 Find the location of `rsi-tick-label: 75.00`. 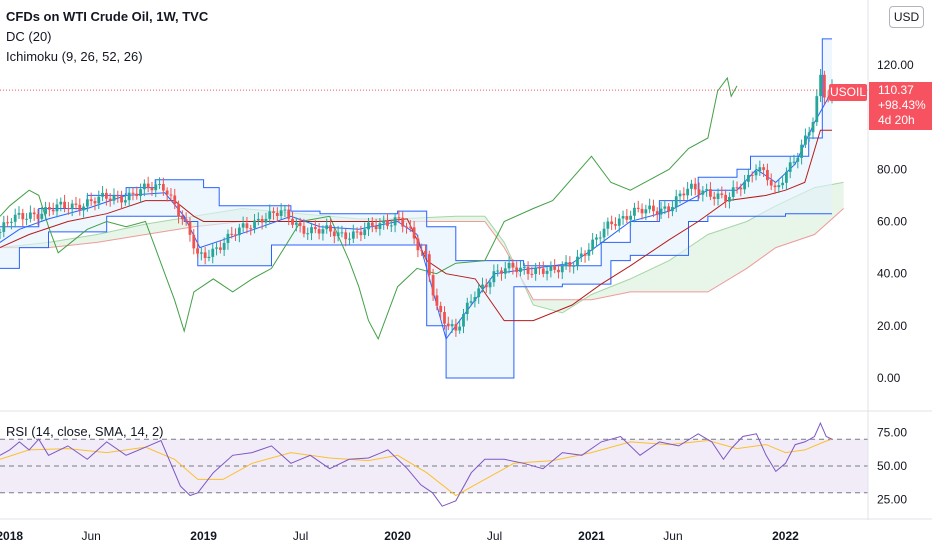

rsi-tick-label: 75.00 is located at coordinates (892, 433).